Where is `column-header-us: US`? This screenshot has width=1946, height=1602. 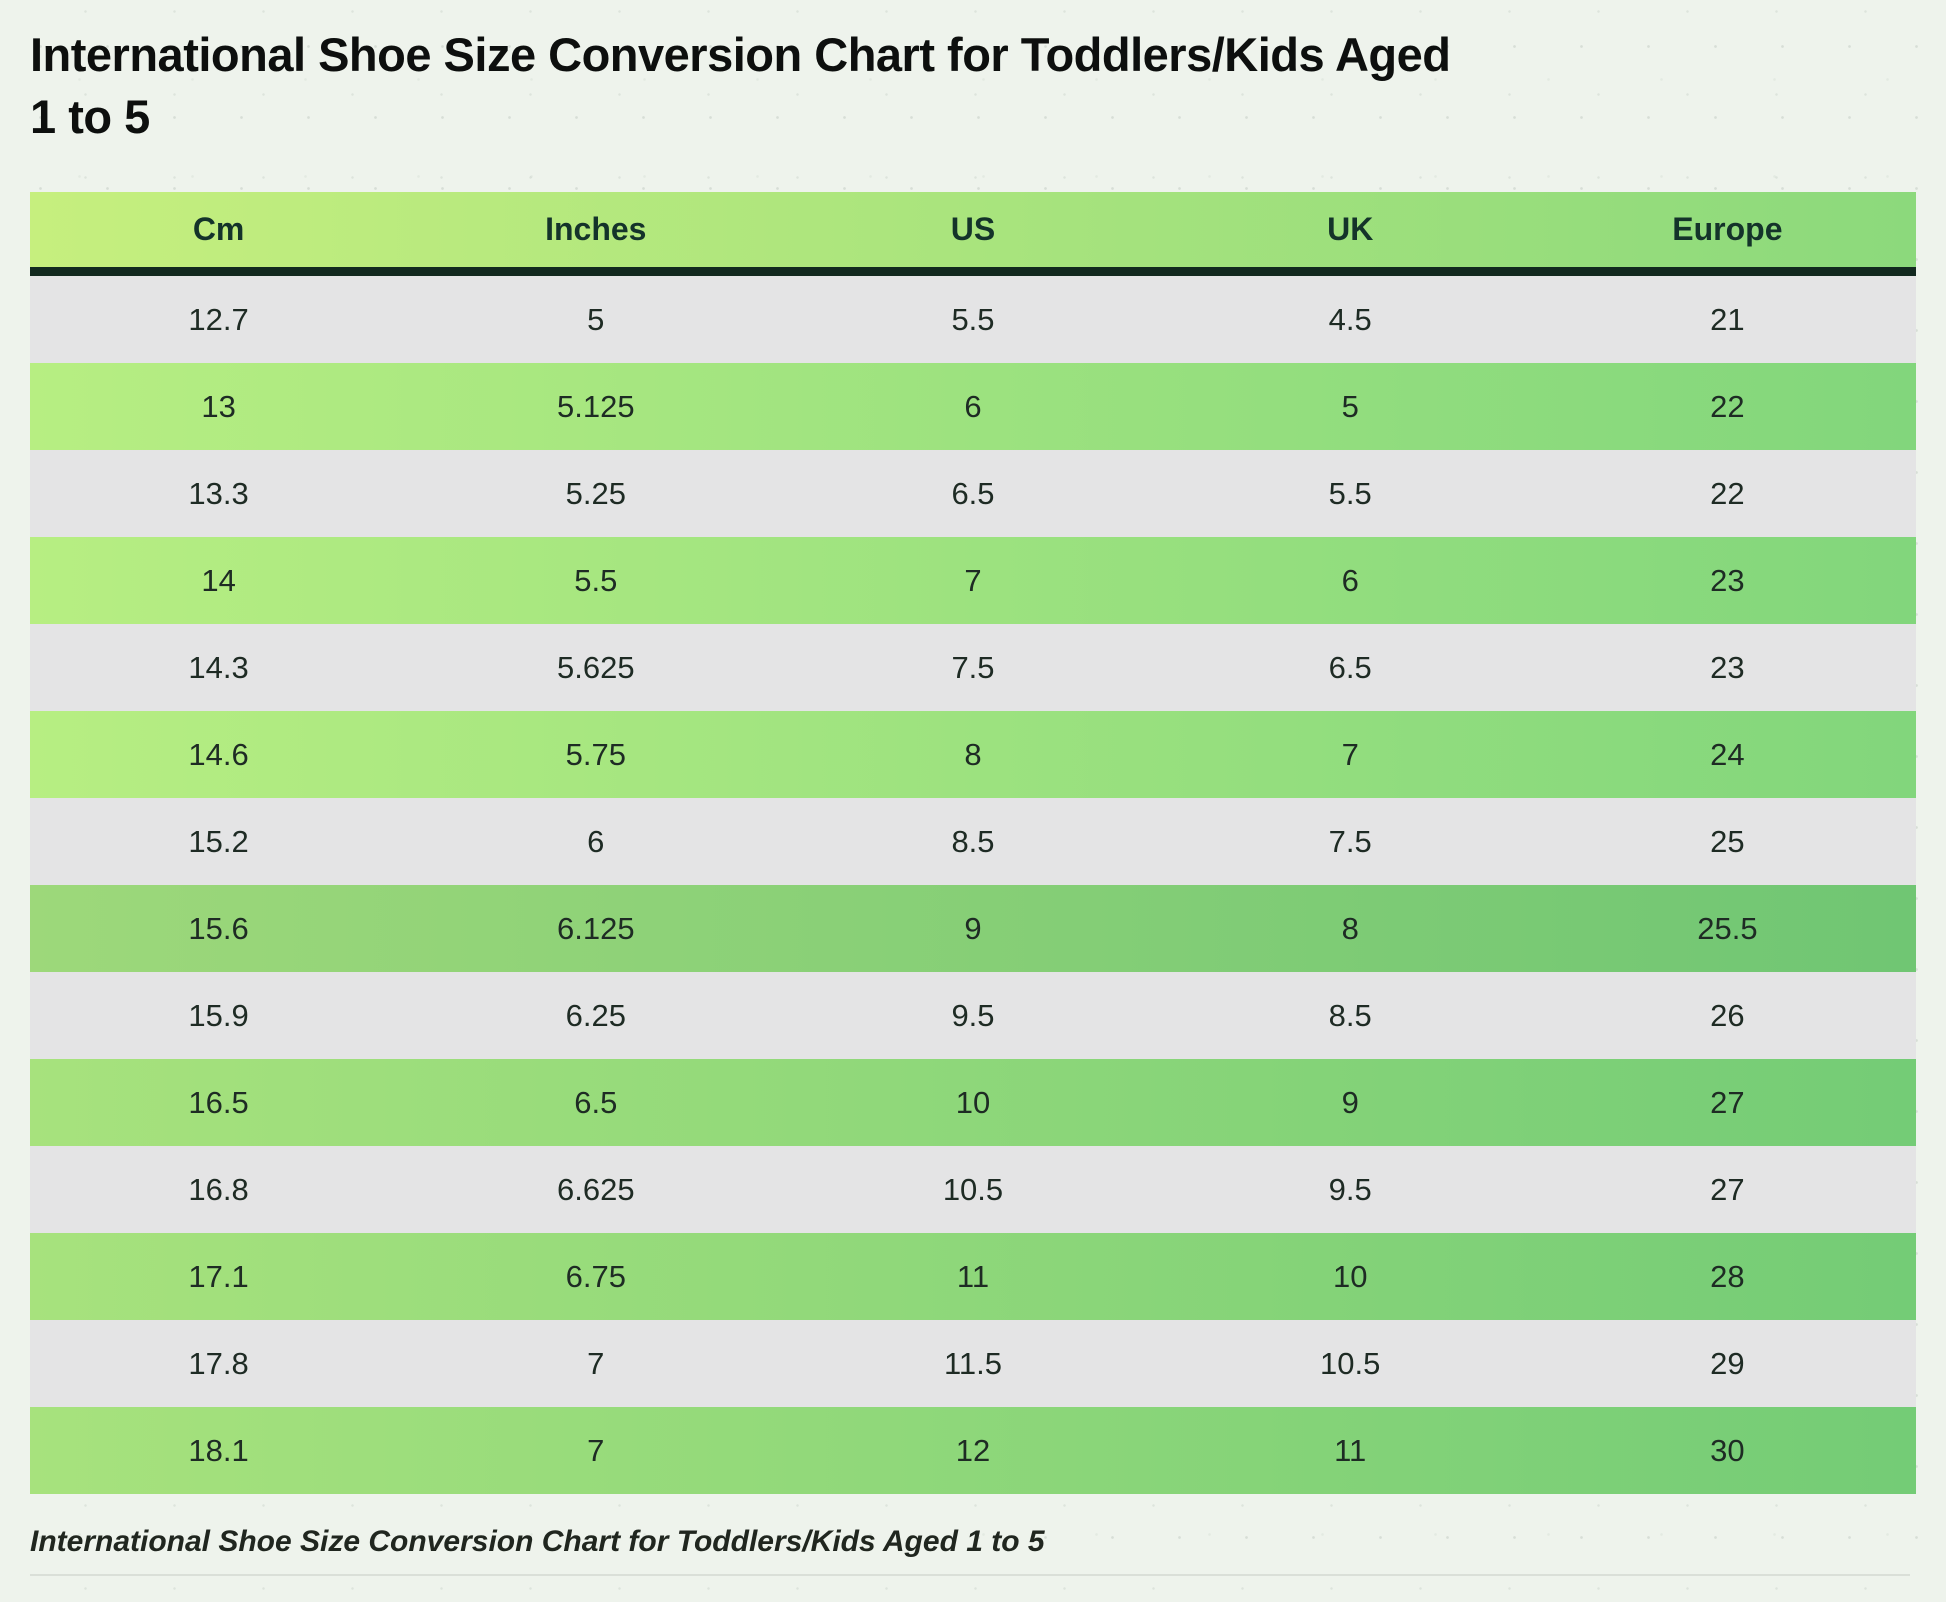
column-header-us: US is located at coordinates (973, 229).